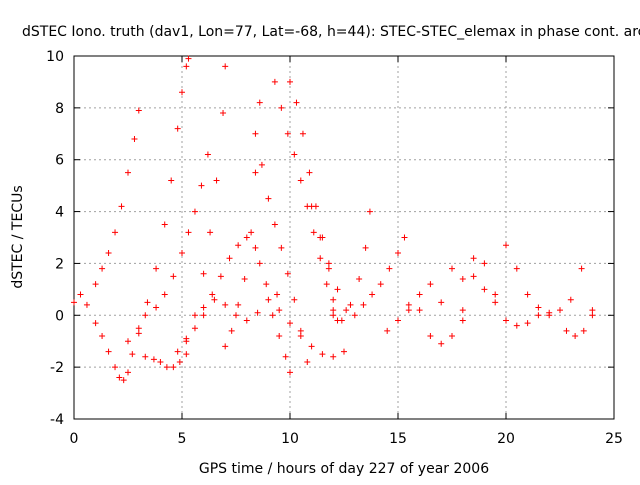 Image resolution: width=640 pixels, height=485 pixels. I want to click on y-tick-label: 4, so click(59, 213).